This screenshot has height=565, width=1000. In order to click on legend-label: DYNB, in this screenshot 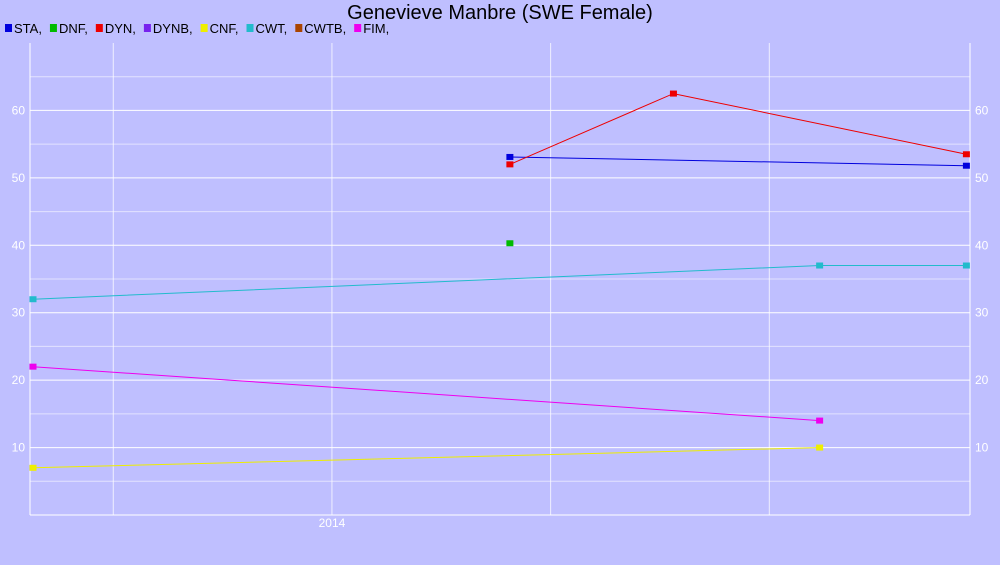, I will do `click(173, 28)`.